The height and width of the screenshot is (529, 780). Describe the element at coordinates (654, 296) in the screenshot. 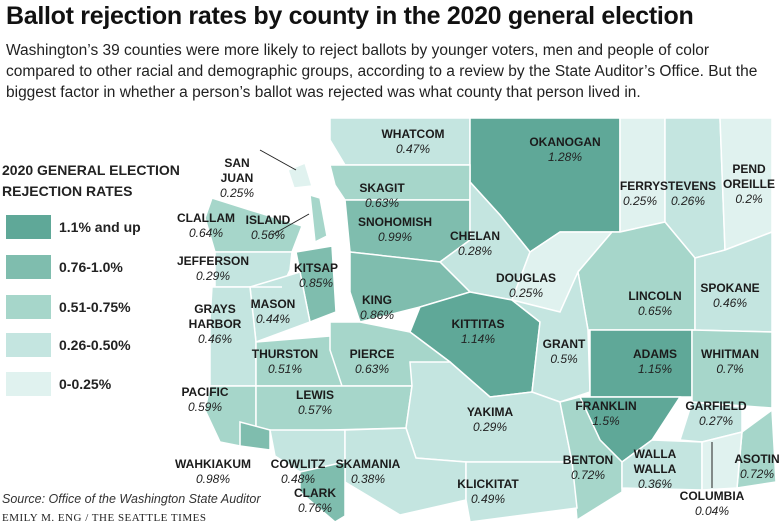

I see `county-name: LINCOLN` at that location.